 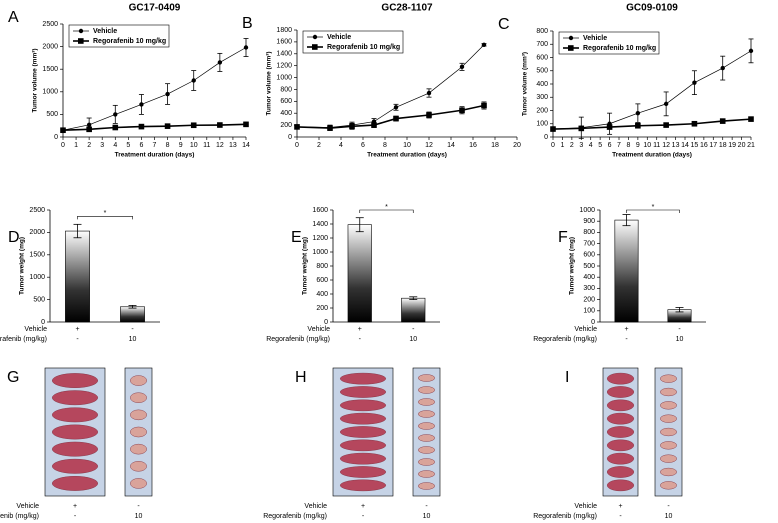 I want to click on panel-letter: H, so click(x=301, y=377).